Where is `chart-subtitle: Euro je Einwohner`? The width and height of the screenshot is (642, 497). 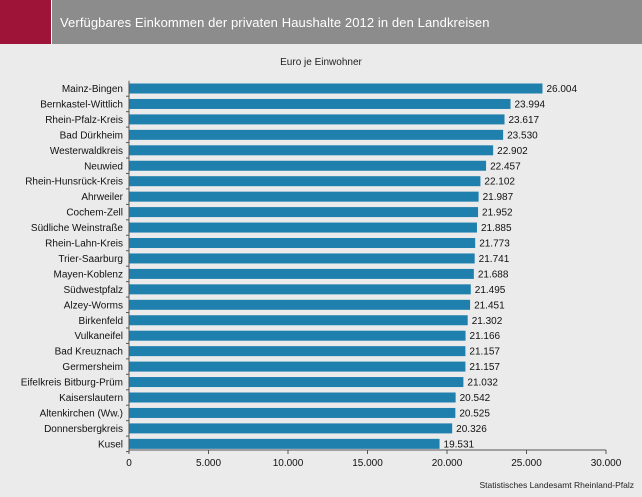 chart-subtitle: Euro je Einwohner is located at coordinates (321, 62).